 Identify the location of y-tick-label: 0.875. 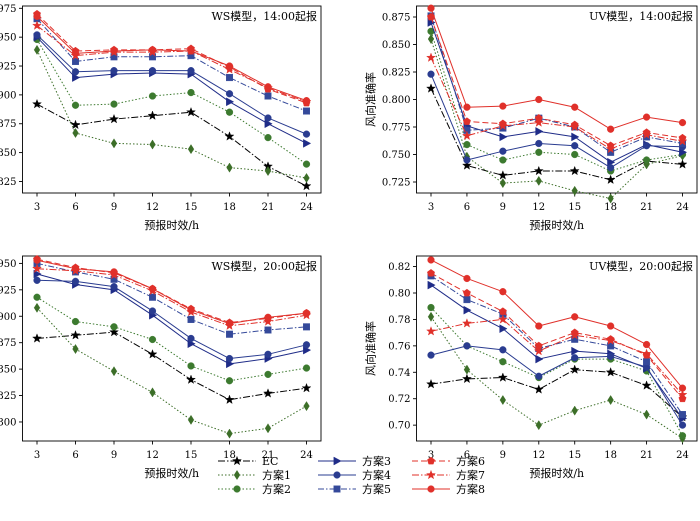
(396, 18).